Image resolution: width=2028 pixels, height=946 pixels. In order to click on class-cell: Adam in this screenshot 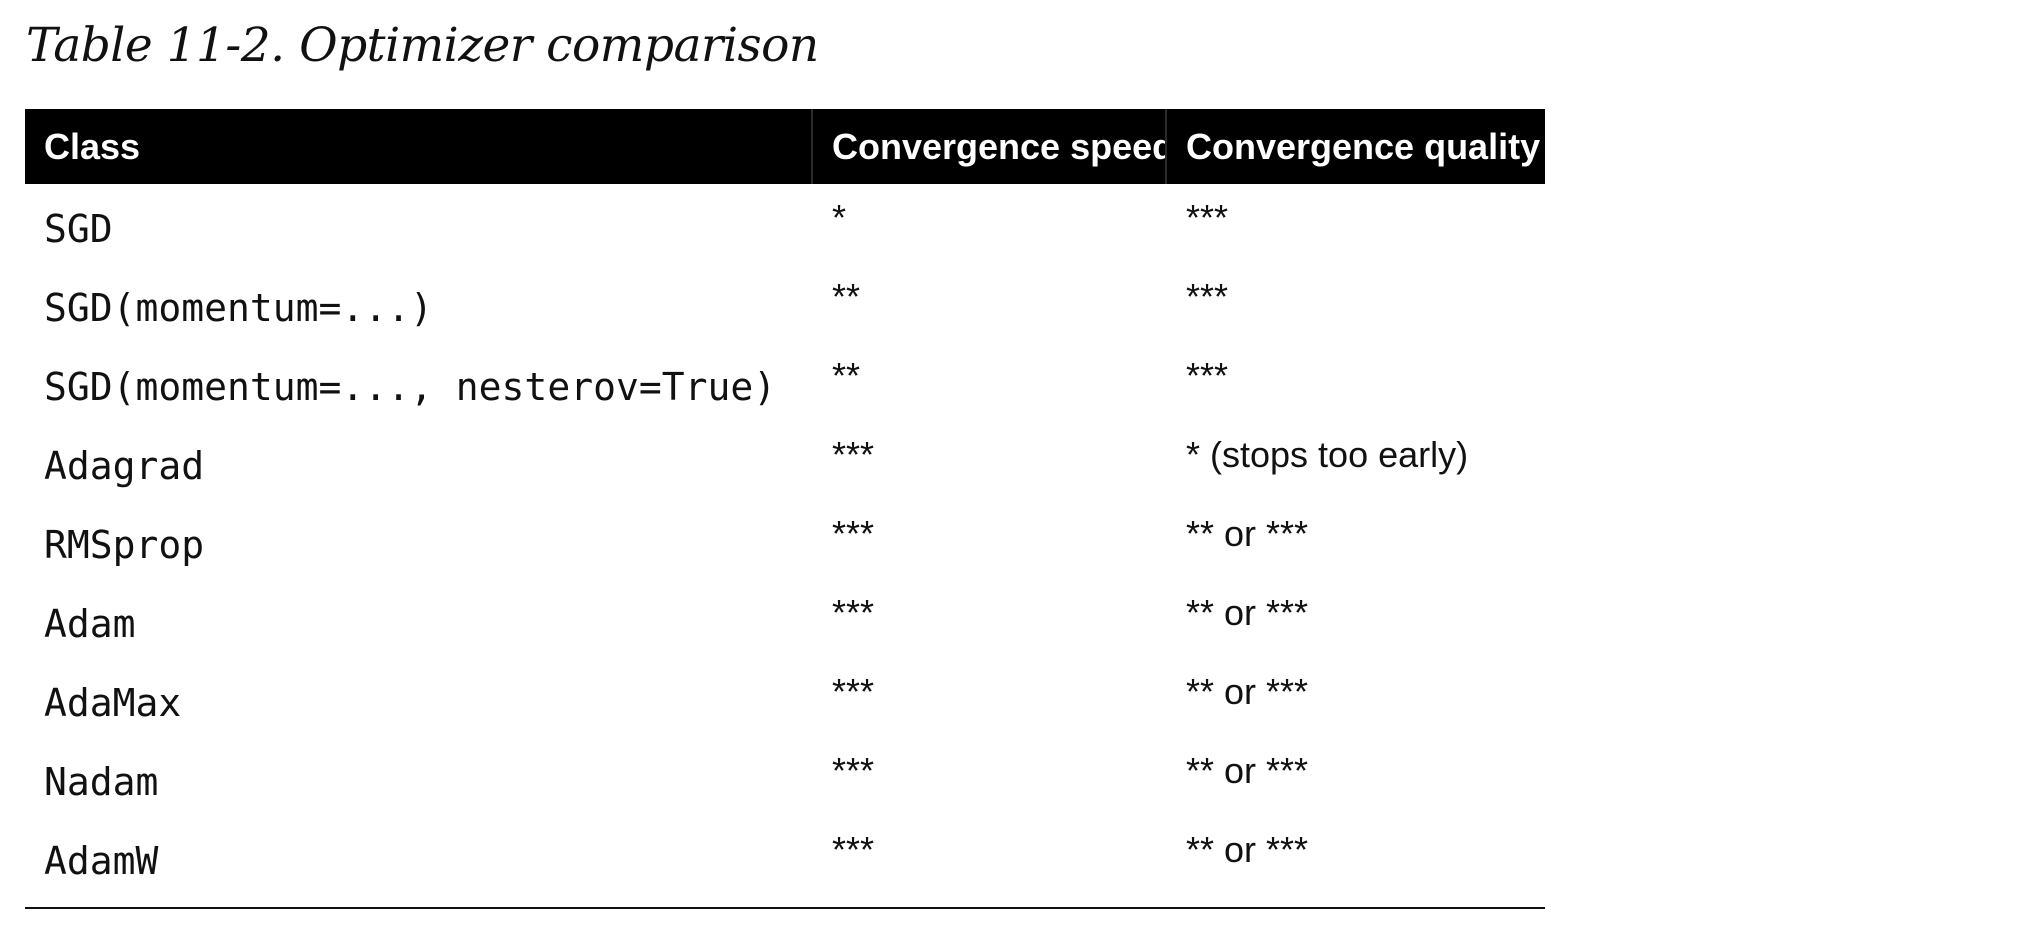, I will do `click(90, 624)`.